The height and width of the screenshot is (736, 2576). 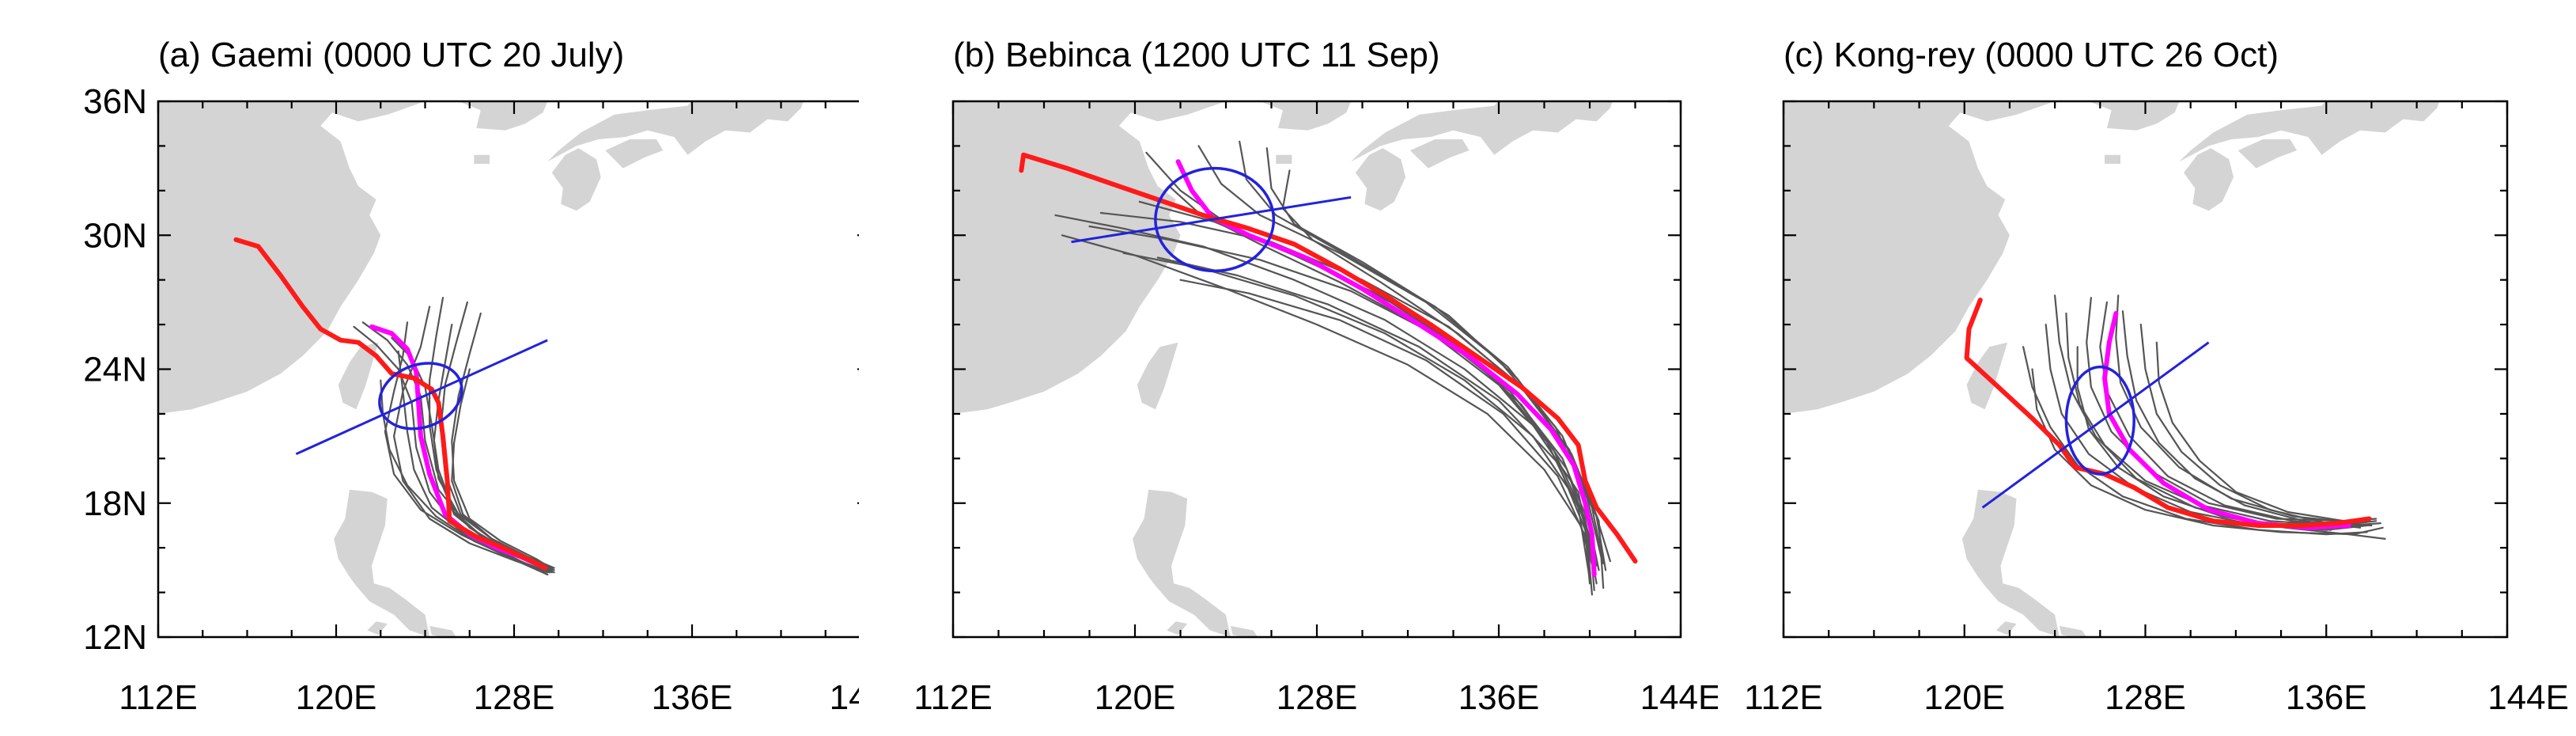 What do you see at coordinates (1196, 55) in the screenshot?
I see `panel-title: (b) Bebinca (1200 UTC 11 Sep)` at bounding box center [1196, 55].